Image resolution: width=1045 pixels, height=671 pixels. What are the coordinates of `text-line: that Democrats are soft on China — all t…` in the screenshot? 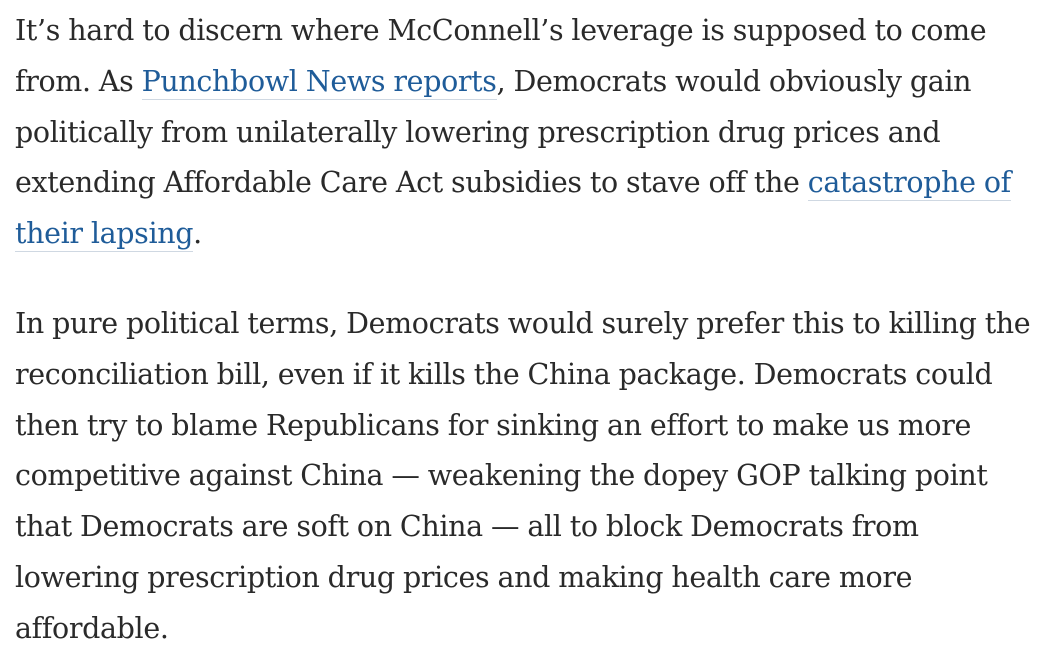 It's located at (467, 527).